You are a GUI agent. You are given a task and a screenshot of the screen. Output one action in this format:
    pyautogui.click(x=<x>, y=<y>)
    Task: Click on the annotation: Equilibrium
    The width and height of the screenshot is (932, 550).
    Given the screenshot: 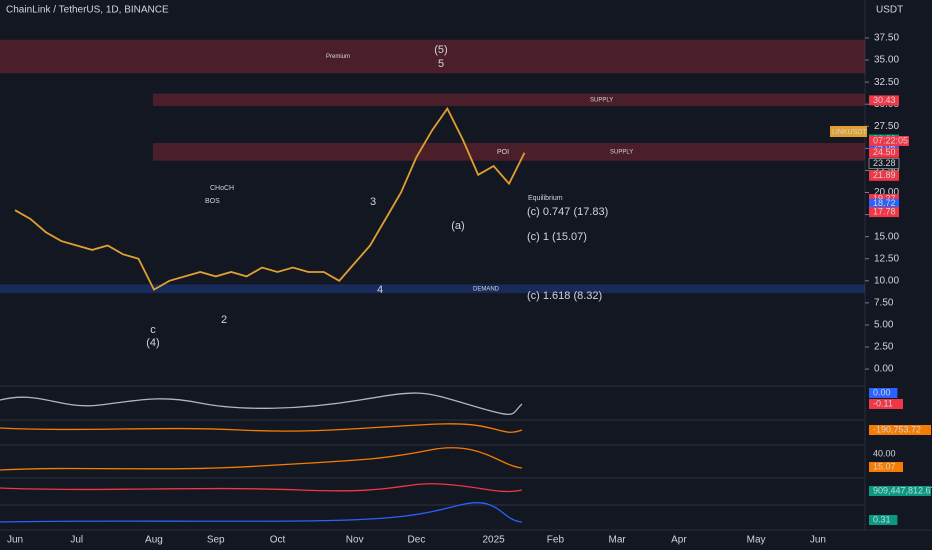 What is the action you would take?
    pyautogui.click(x=545, y=198)
    